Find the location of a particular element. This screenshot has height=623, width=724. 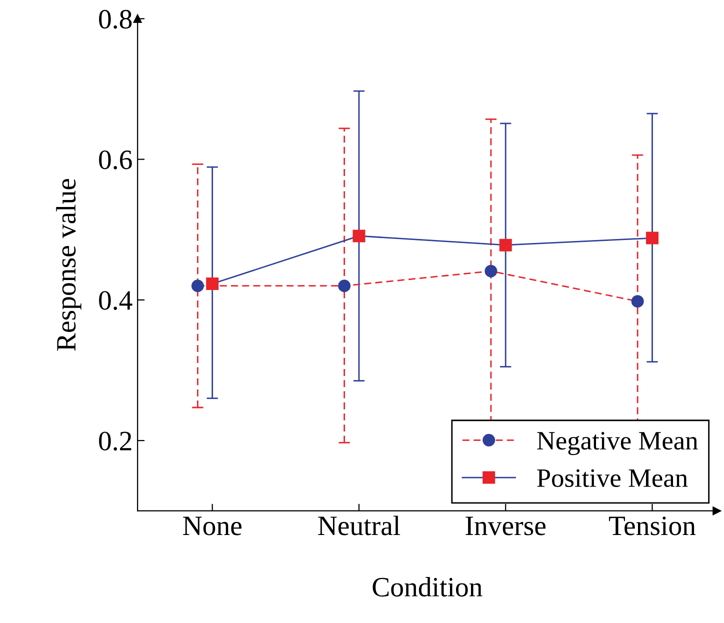

x-tick-label: Inverse is located at coordinates (506, 526).